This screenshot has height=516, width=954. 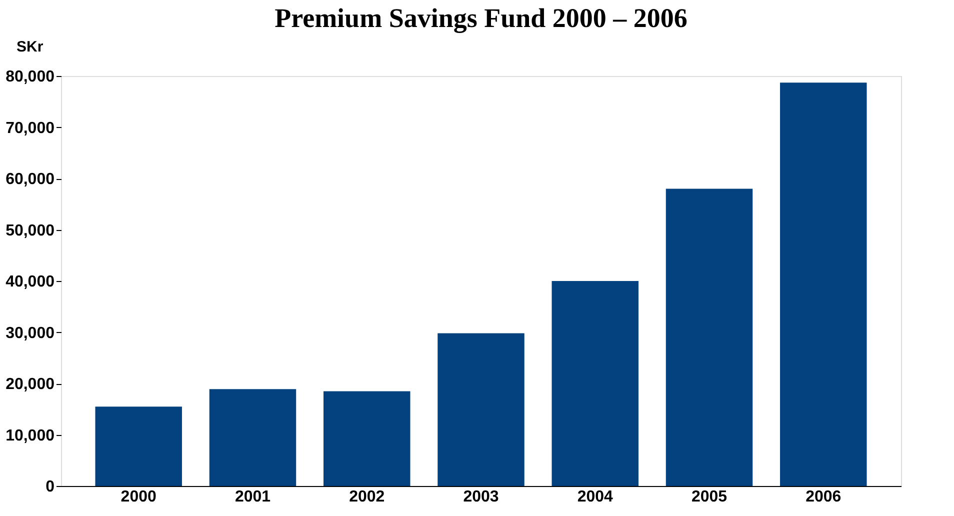 What do you see at coordinates (595, 497) in the screenshot?
I see `x-tick-label: 2004` at bounding box center [595, 497].